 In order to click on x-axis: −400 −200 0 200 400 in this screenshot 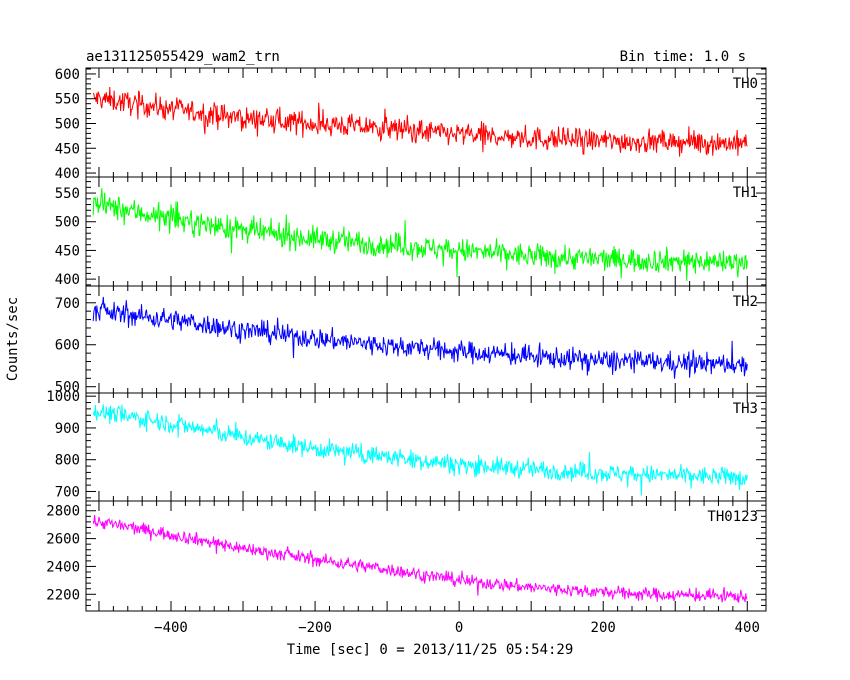, I will do `click(457, 628)`.